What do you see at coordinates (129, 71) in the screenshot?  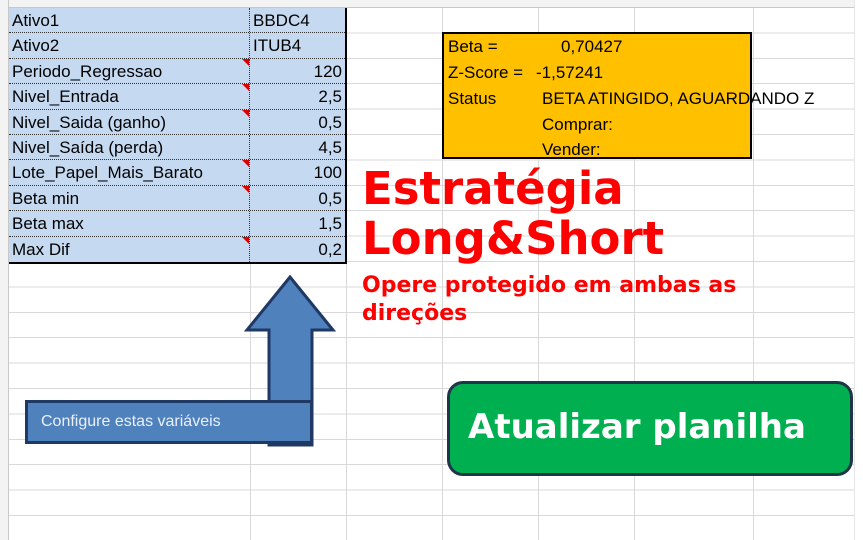 I see `parameter-name: Periodo_Regressao` at bounding box center [129, 71].